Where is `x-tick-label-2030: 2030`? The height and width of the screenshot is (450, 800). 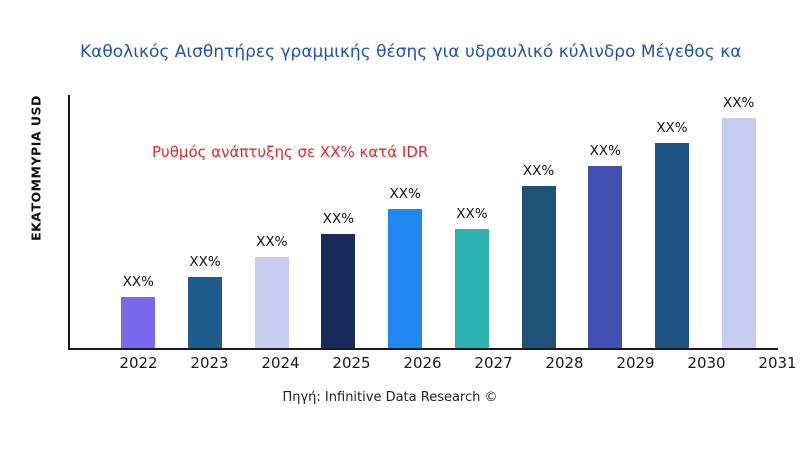 x-tick-label-2030: 2030 is located at coordinates (706, 363).